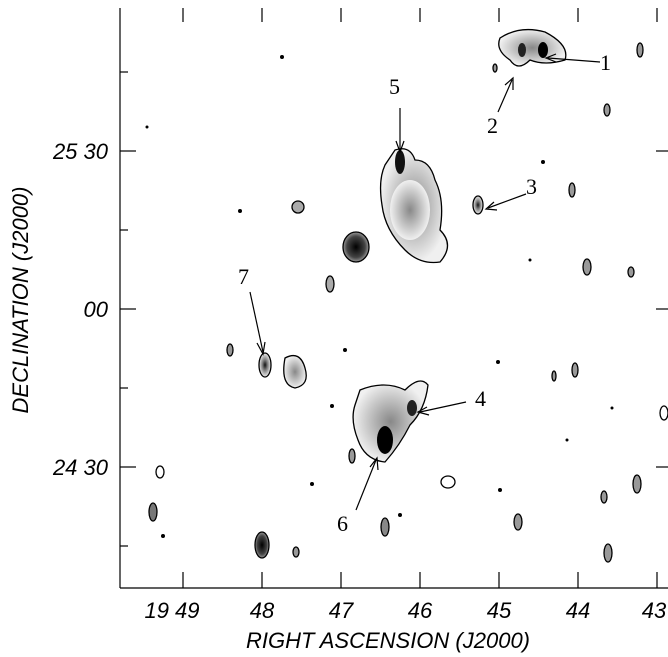 Image resolution: width=668 pixels, height=657 pixels. Describe the element at coordinates (96, 309) in the screenshot. I see `y-tick-label: 00` at that location.